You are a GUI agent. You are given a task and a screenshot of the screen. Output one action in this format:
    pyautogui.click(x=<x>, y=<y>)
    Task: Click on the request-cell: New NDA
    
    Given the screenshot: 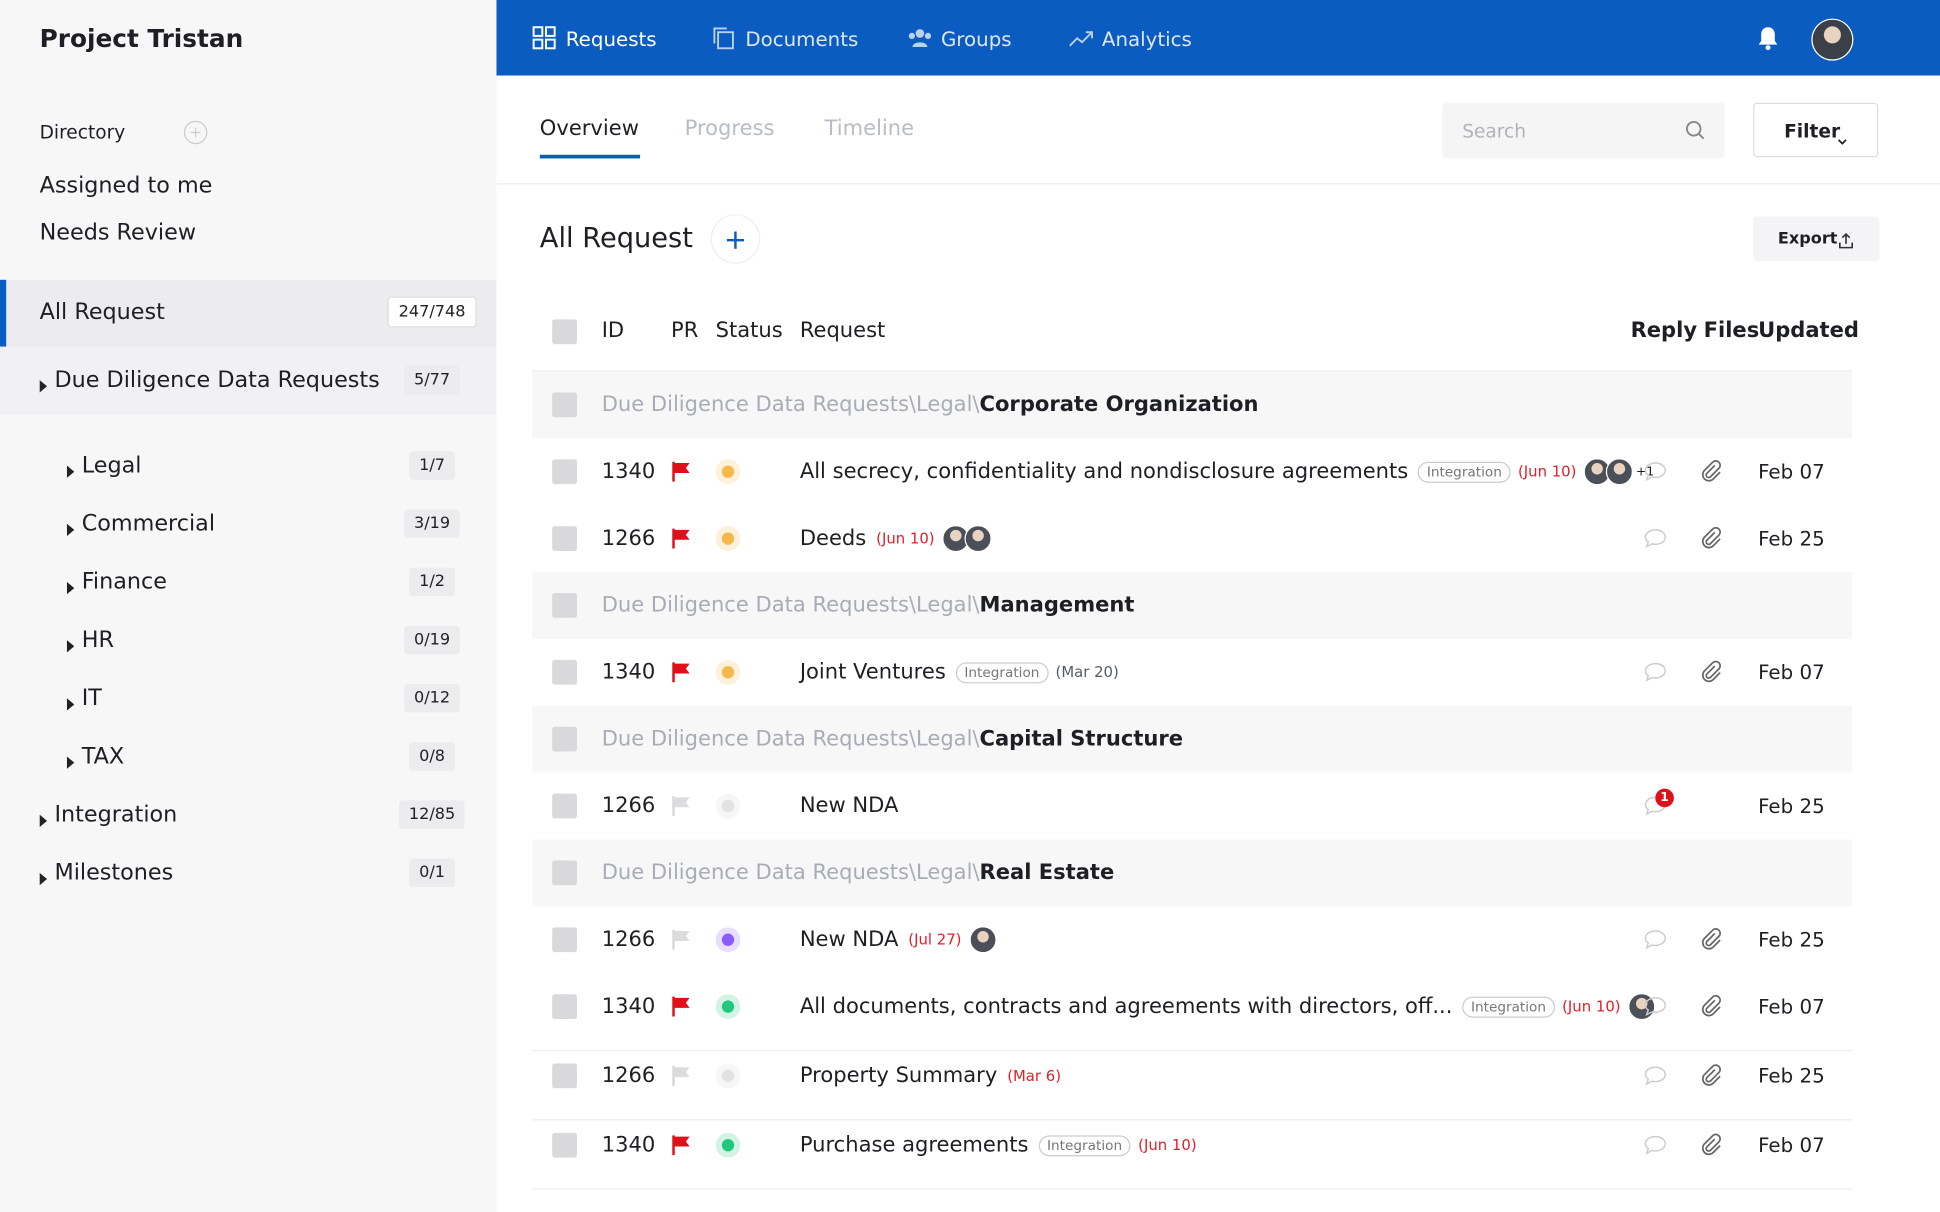 What is the action you would take?
    pyautogui.click(x=850, y=806)
    